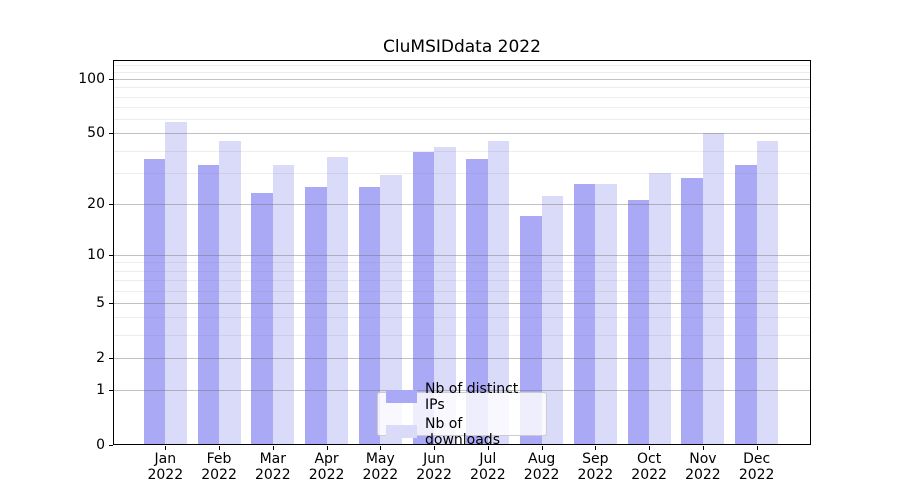  I want to click on chart-title: CluMSIDdata 2022, so click(462, 47).